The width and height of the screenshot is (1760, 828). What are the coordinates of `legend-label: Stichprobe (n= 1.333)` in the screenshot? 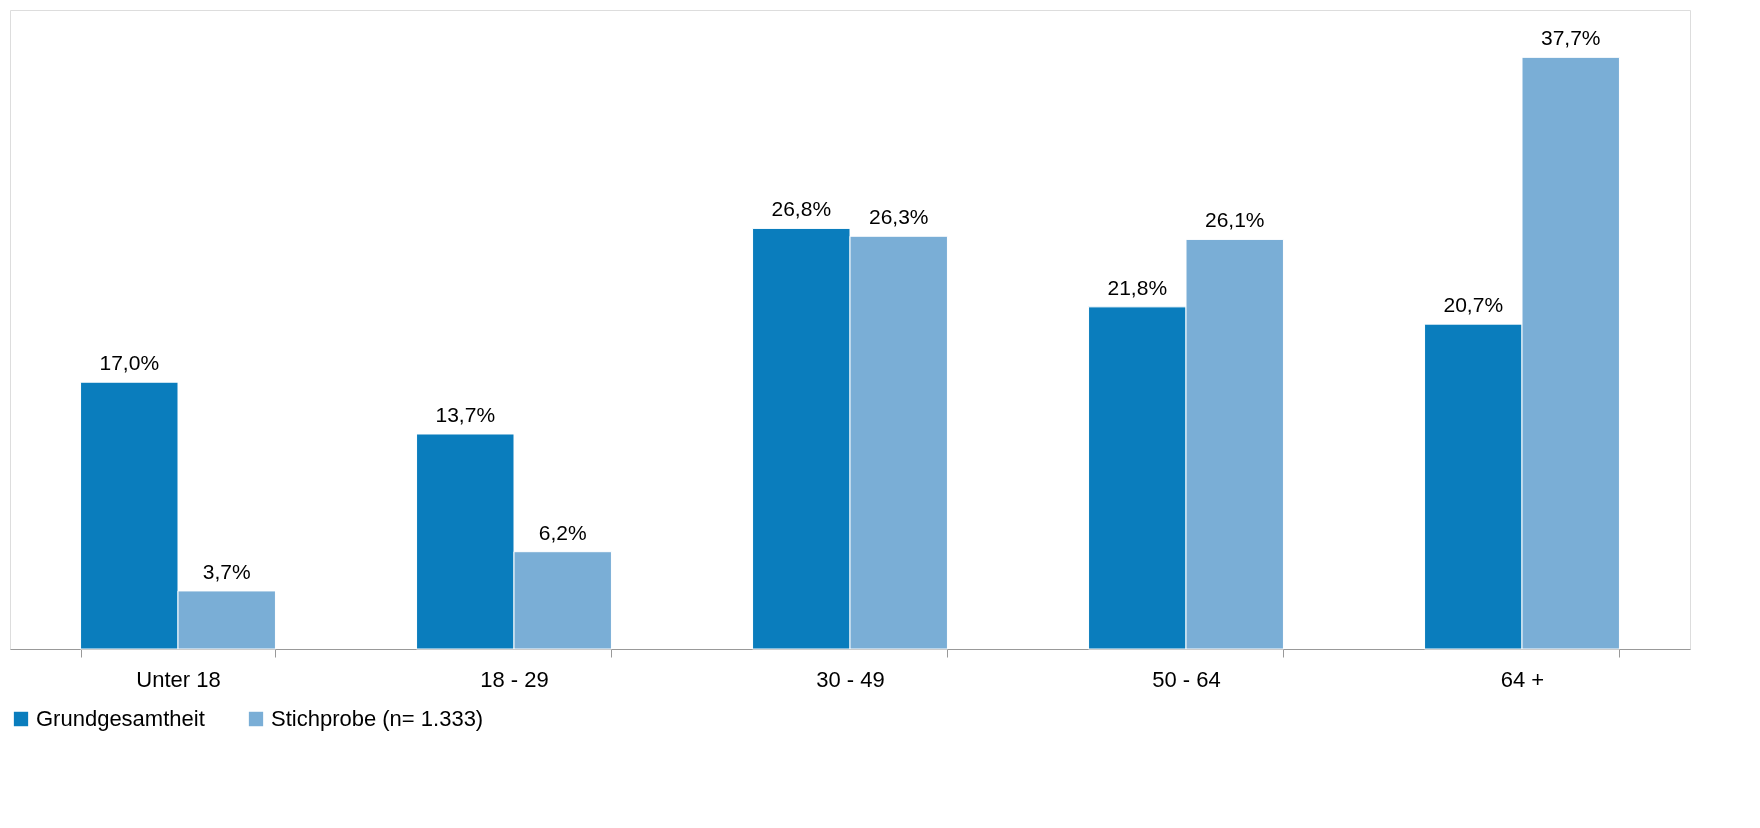 It's located at (377, 718).